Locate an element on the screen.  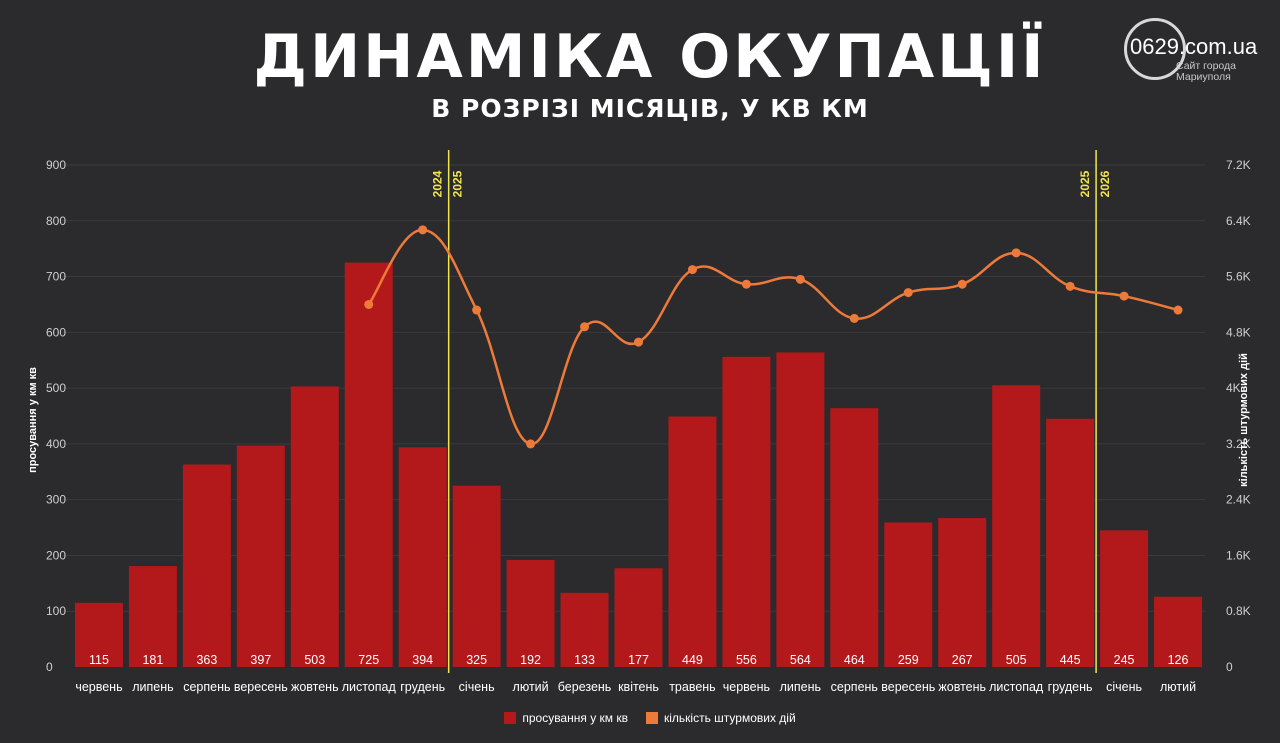
legend-label-line: кількість штурмових дій is located at coordinates (729, 718).